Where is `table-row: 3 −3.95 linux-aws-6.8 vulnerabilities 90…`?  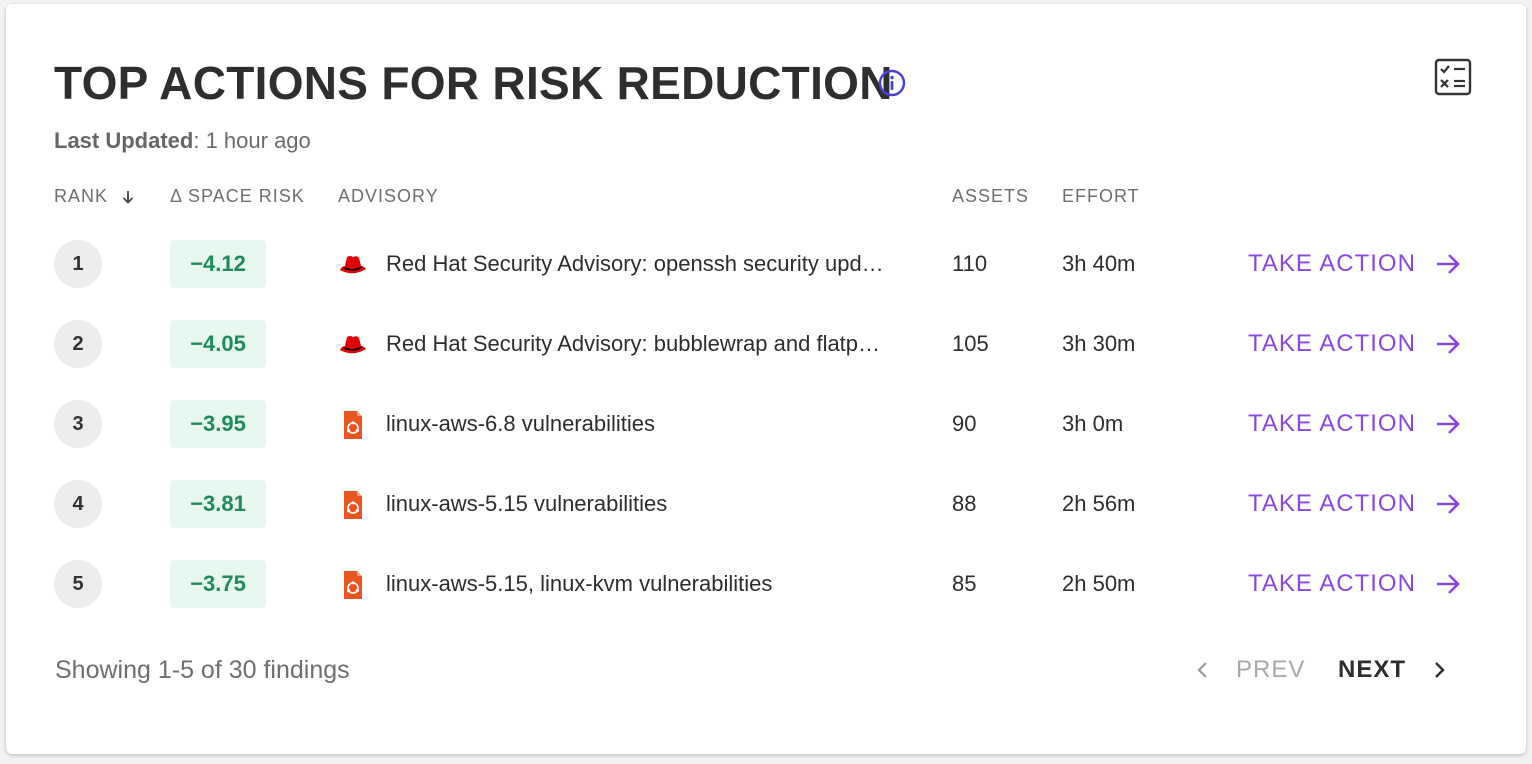
table-row: 3 −3.95 linux-aws-6.8 vulnerabilities 90… is located at coordinates (766, 424).